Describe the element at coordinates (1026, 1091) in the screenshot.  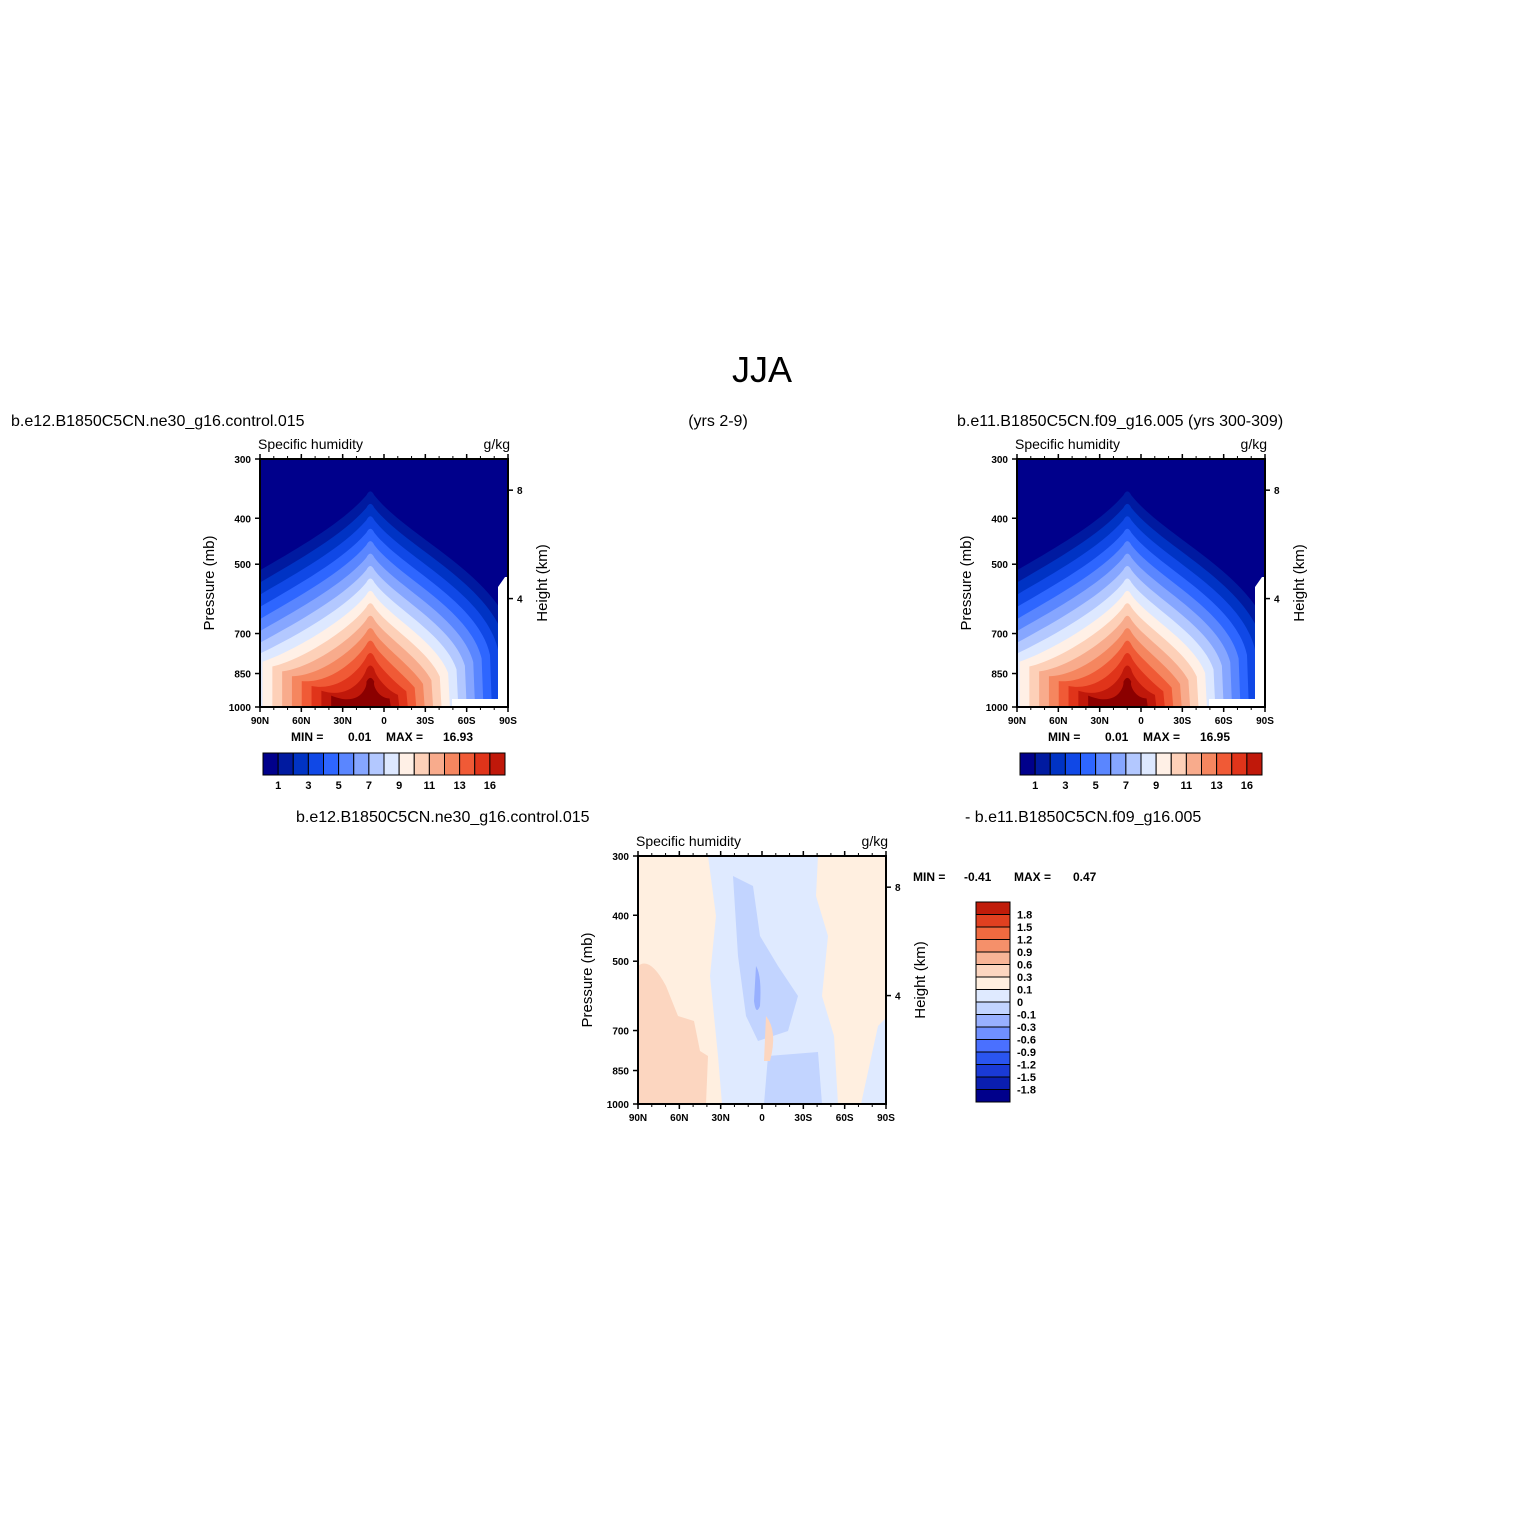
I see `colorbar-label: -1.8` at that location.